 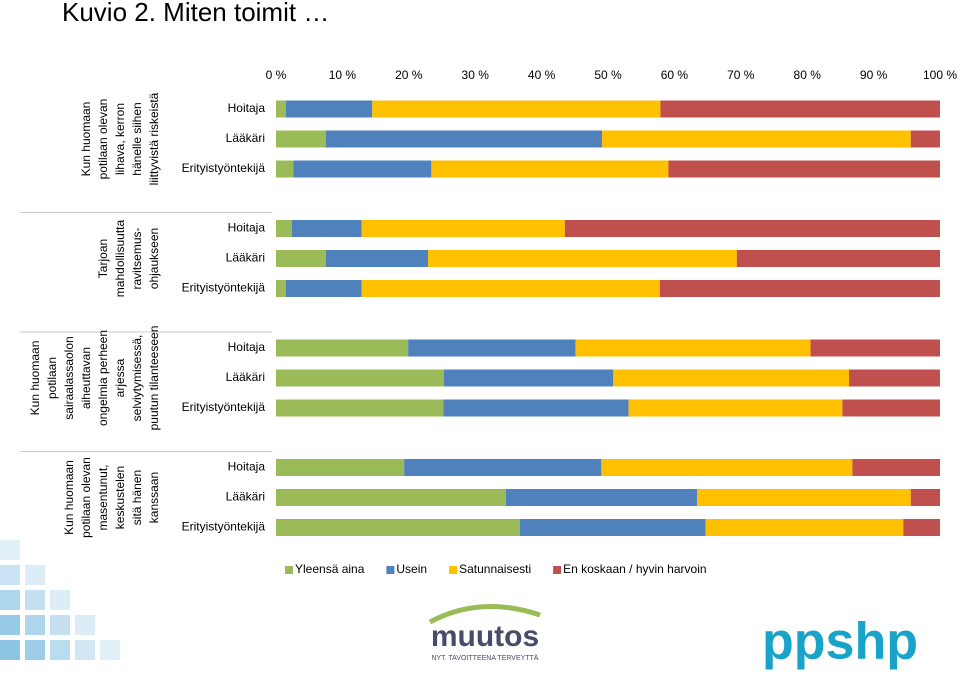 What do you see at coordinates (137, 497) in the screenshot?
I see `group-label: sitä hänen` at bounding box center [137, 497].